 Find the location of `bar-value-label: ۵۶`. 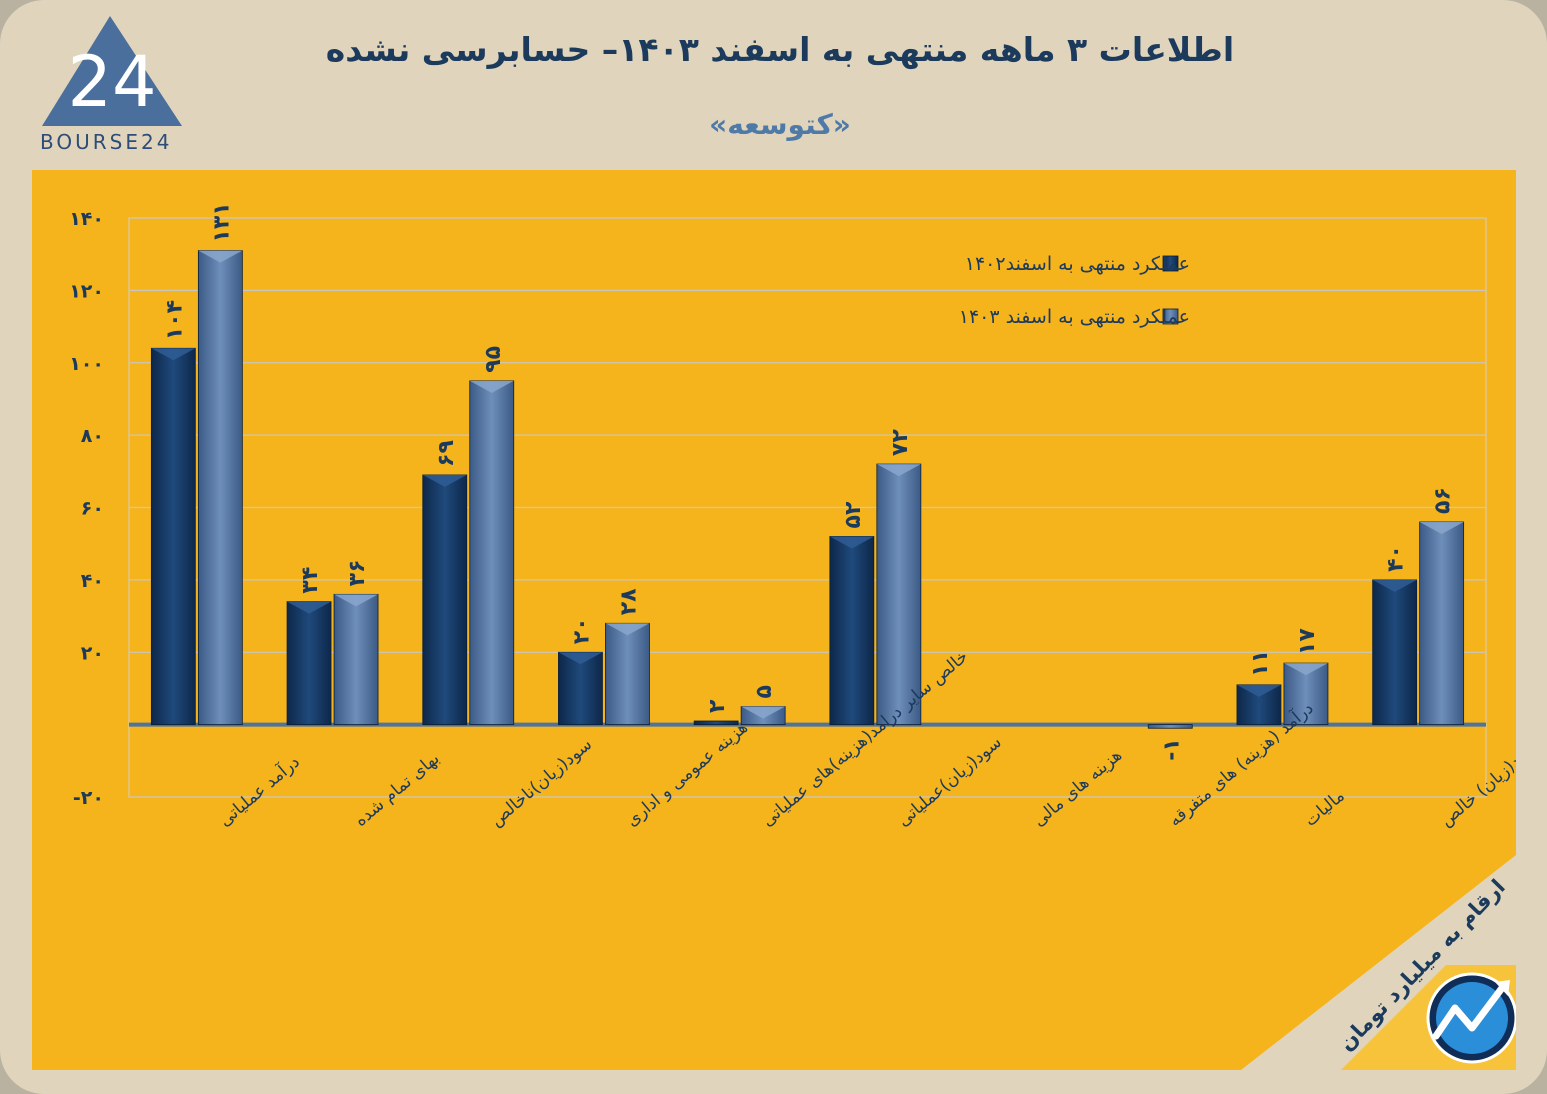

bar-value-label: ۵۶ is located at coordinates (1443, 500).